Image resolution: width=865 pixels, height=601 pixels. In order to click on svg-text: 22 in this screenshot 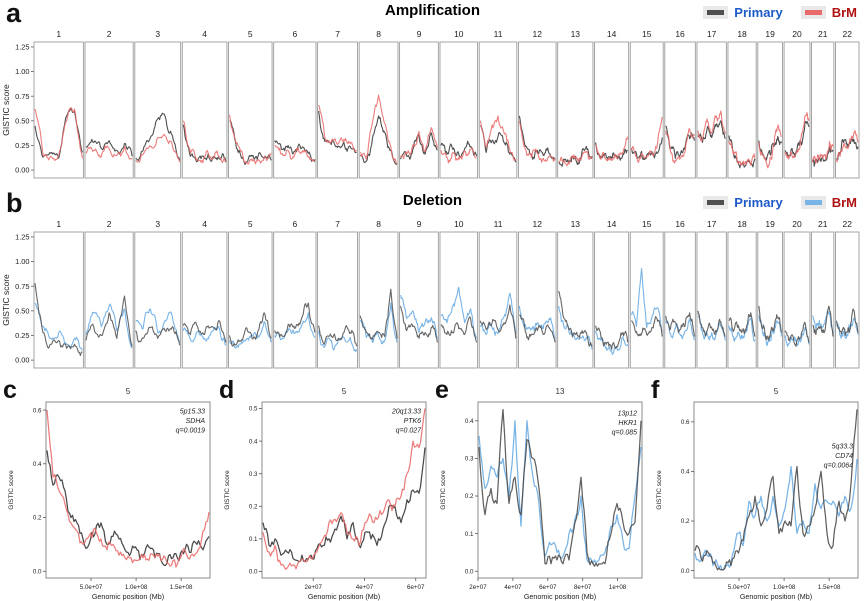, I will do `click(848, 34)`.